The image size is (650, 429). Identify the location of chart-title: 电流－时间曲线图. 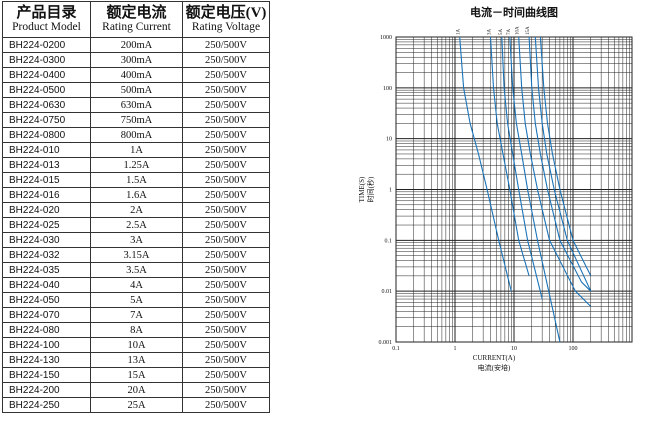
(514, 12).